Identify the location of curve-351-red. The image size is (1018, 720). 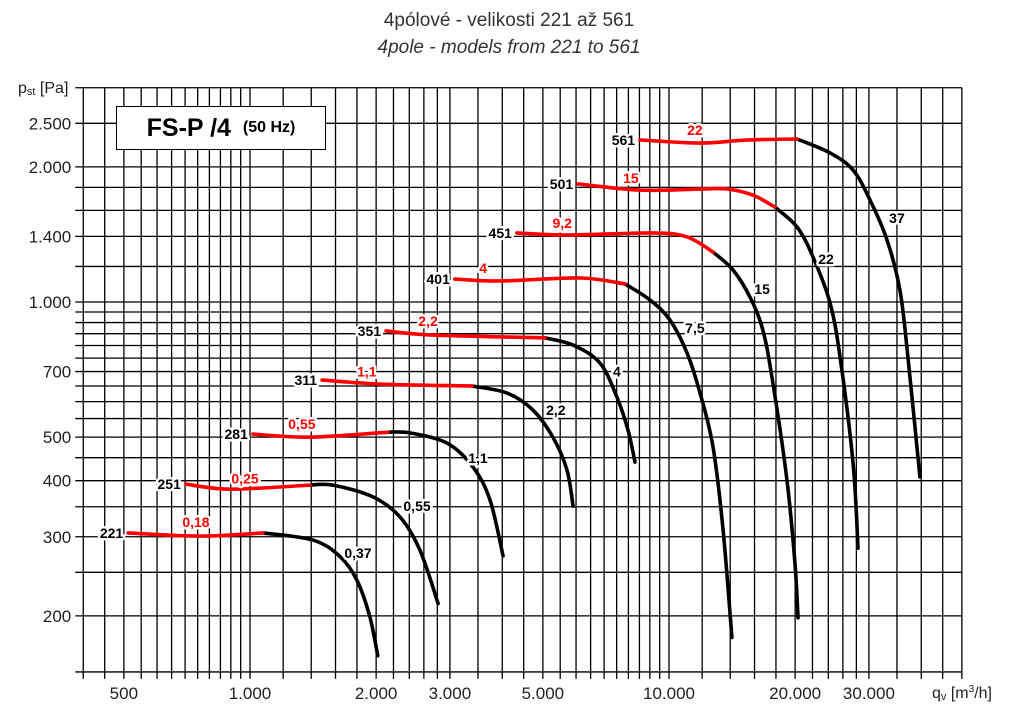
(465, 334).